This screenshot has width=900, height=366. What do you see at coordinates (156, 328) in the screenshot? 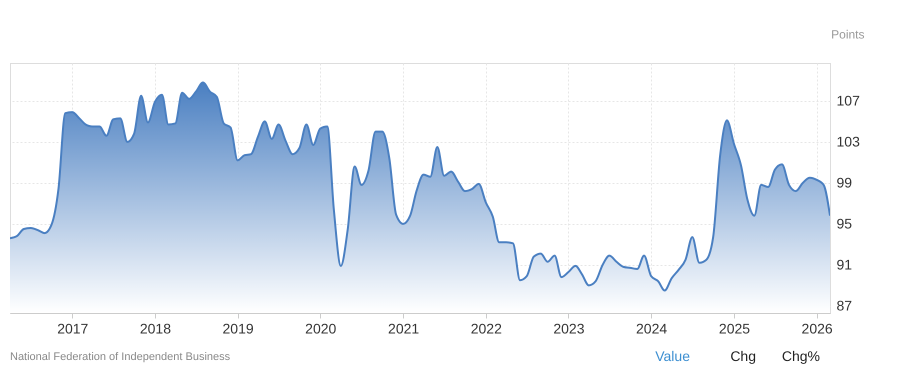
I see `x-tick-label: 2018` at bounding box center [156, 328].